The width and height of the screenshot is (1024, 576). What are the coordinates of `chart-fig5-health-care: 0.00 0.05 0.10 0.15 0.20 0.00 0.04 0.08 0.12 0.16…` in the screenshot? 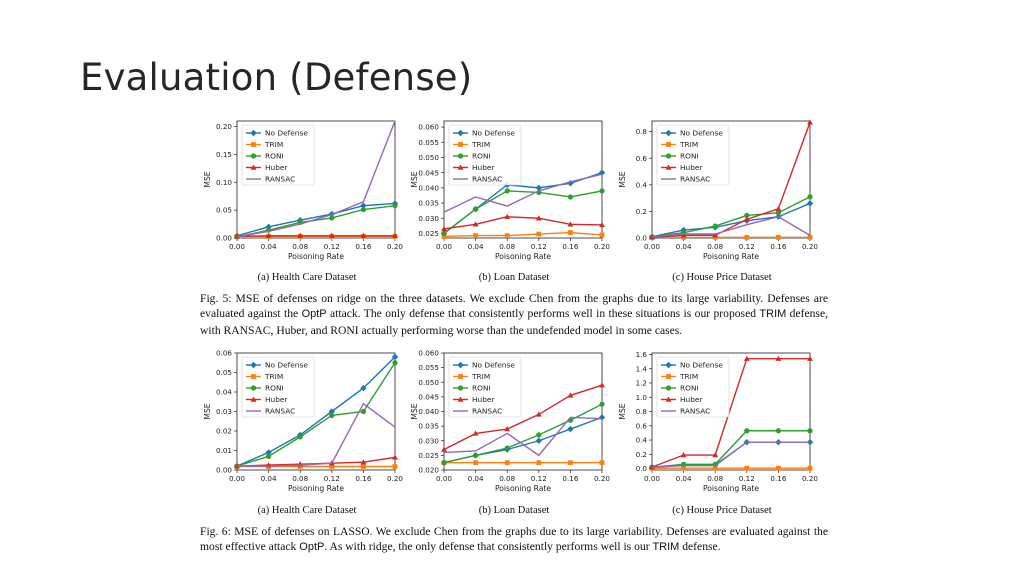 It's located at (303, 190).